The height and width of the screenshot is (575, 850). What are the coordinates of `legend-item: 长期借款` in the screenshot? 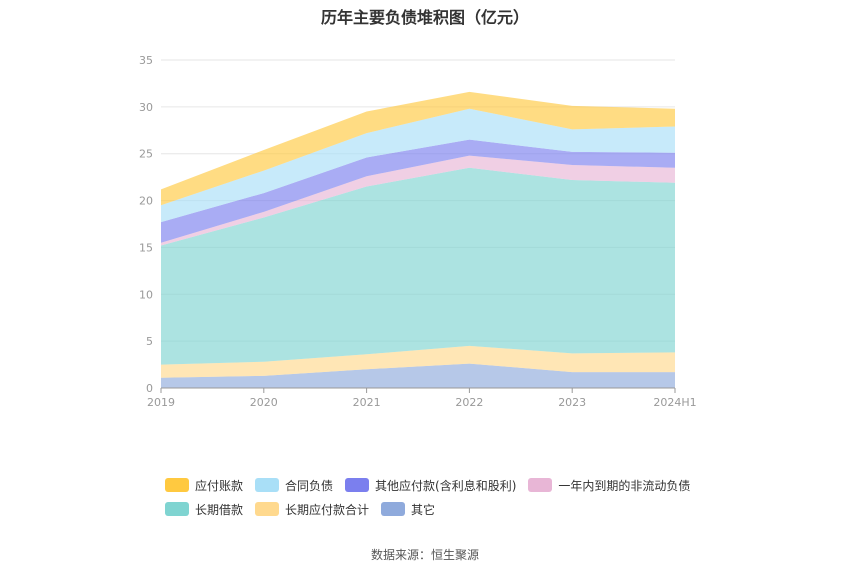 It's located at (204, 509).